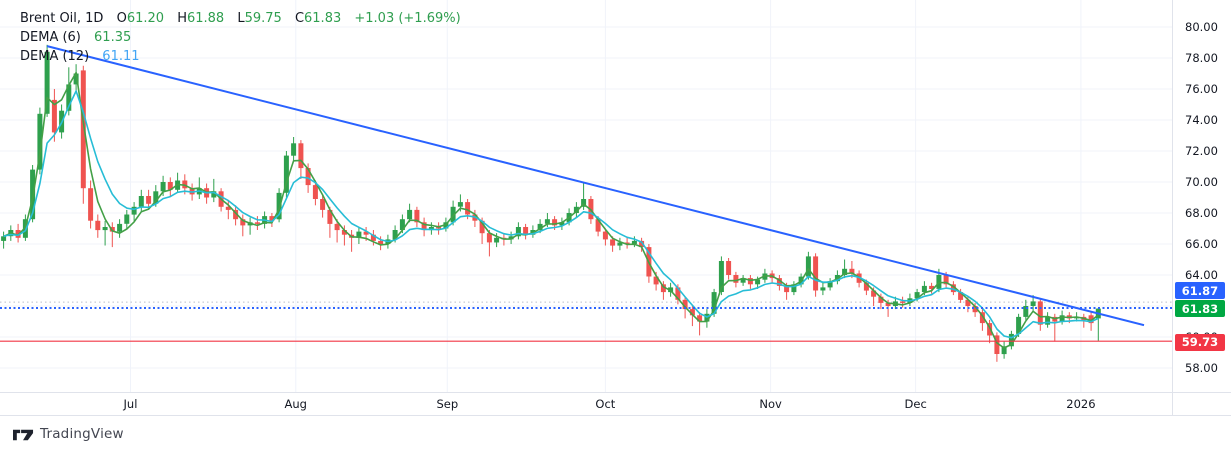  Describe the element at coordinates (121, 56) in the screenshot. I see `dema12-value: 61.11` at that location.